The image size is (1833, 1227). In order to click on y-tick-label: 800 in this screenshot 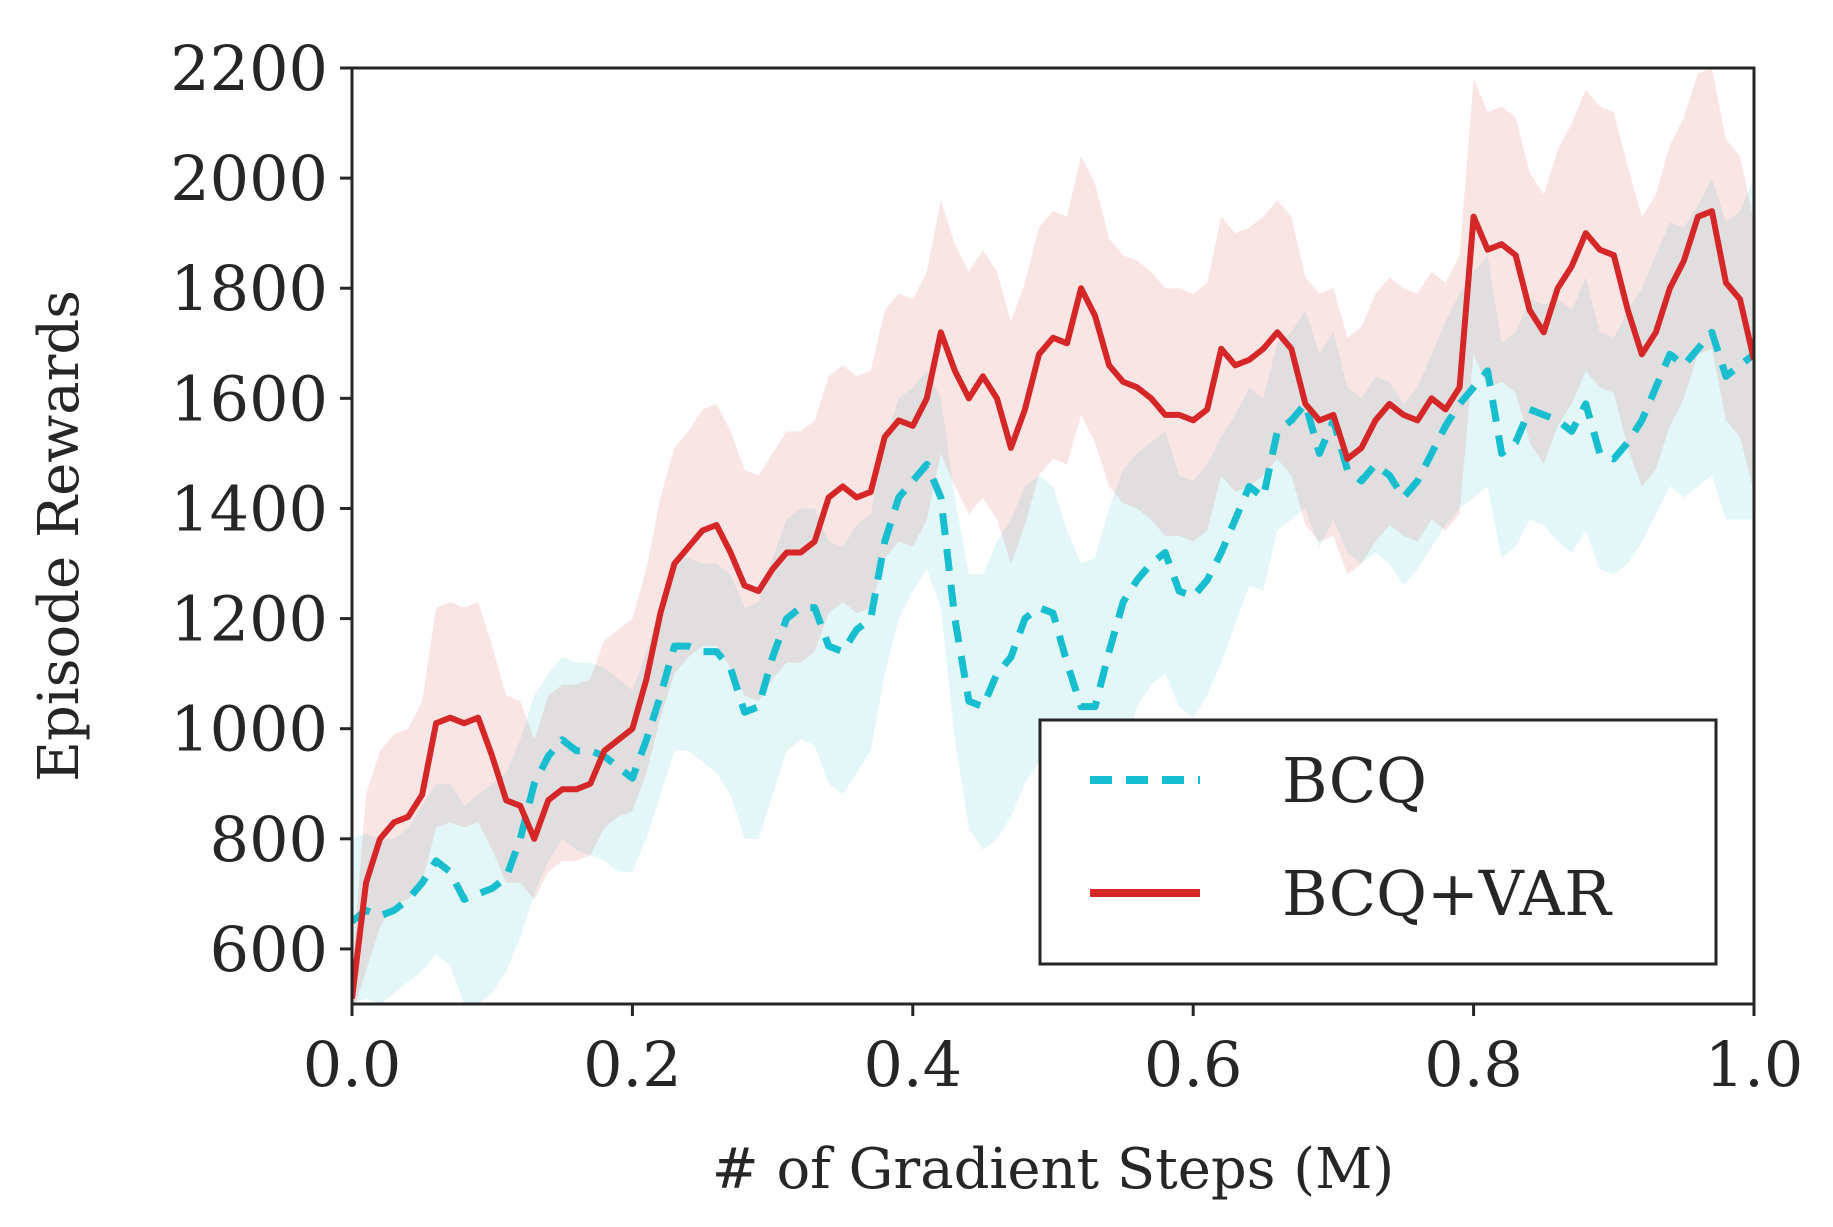, I will do `click(269, 839)`.